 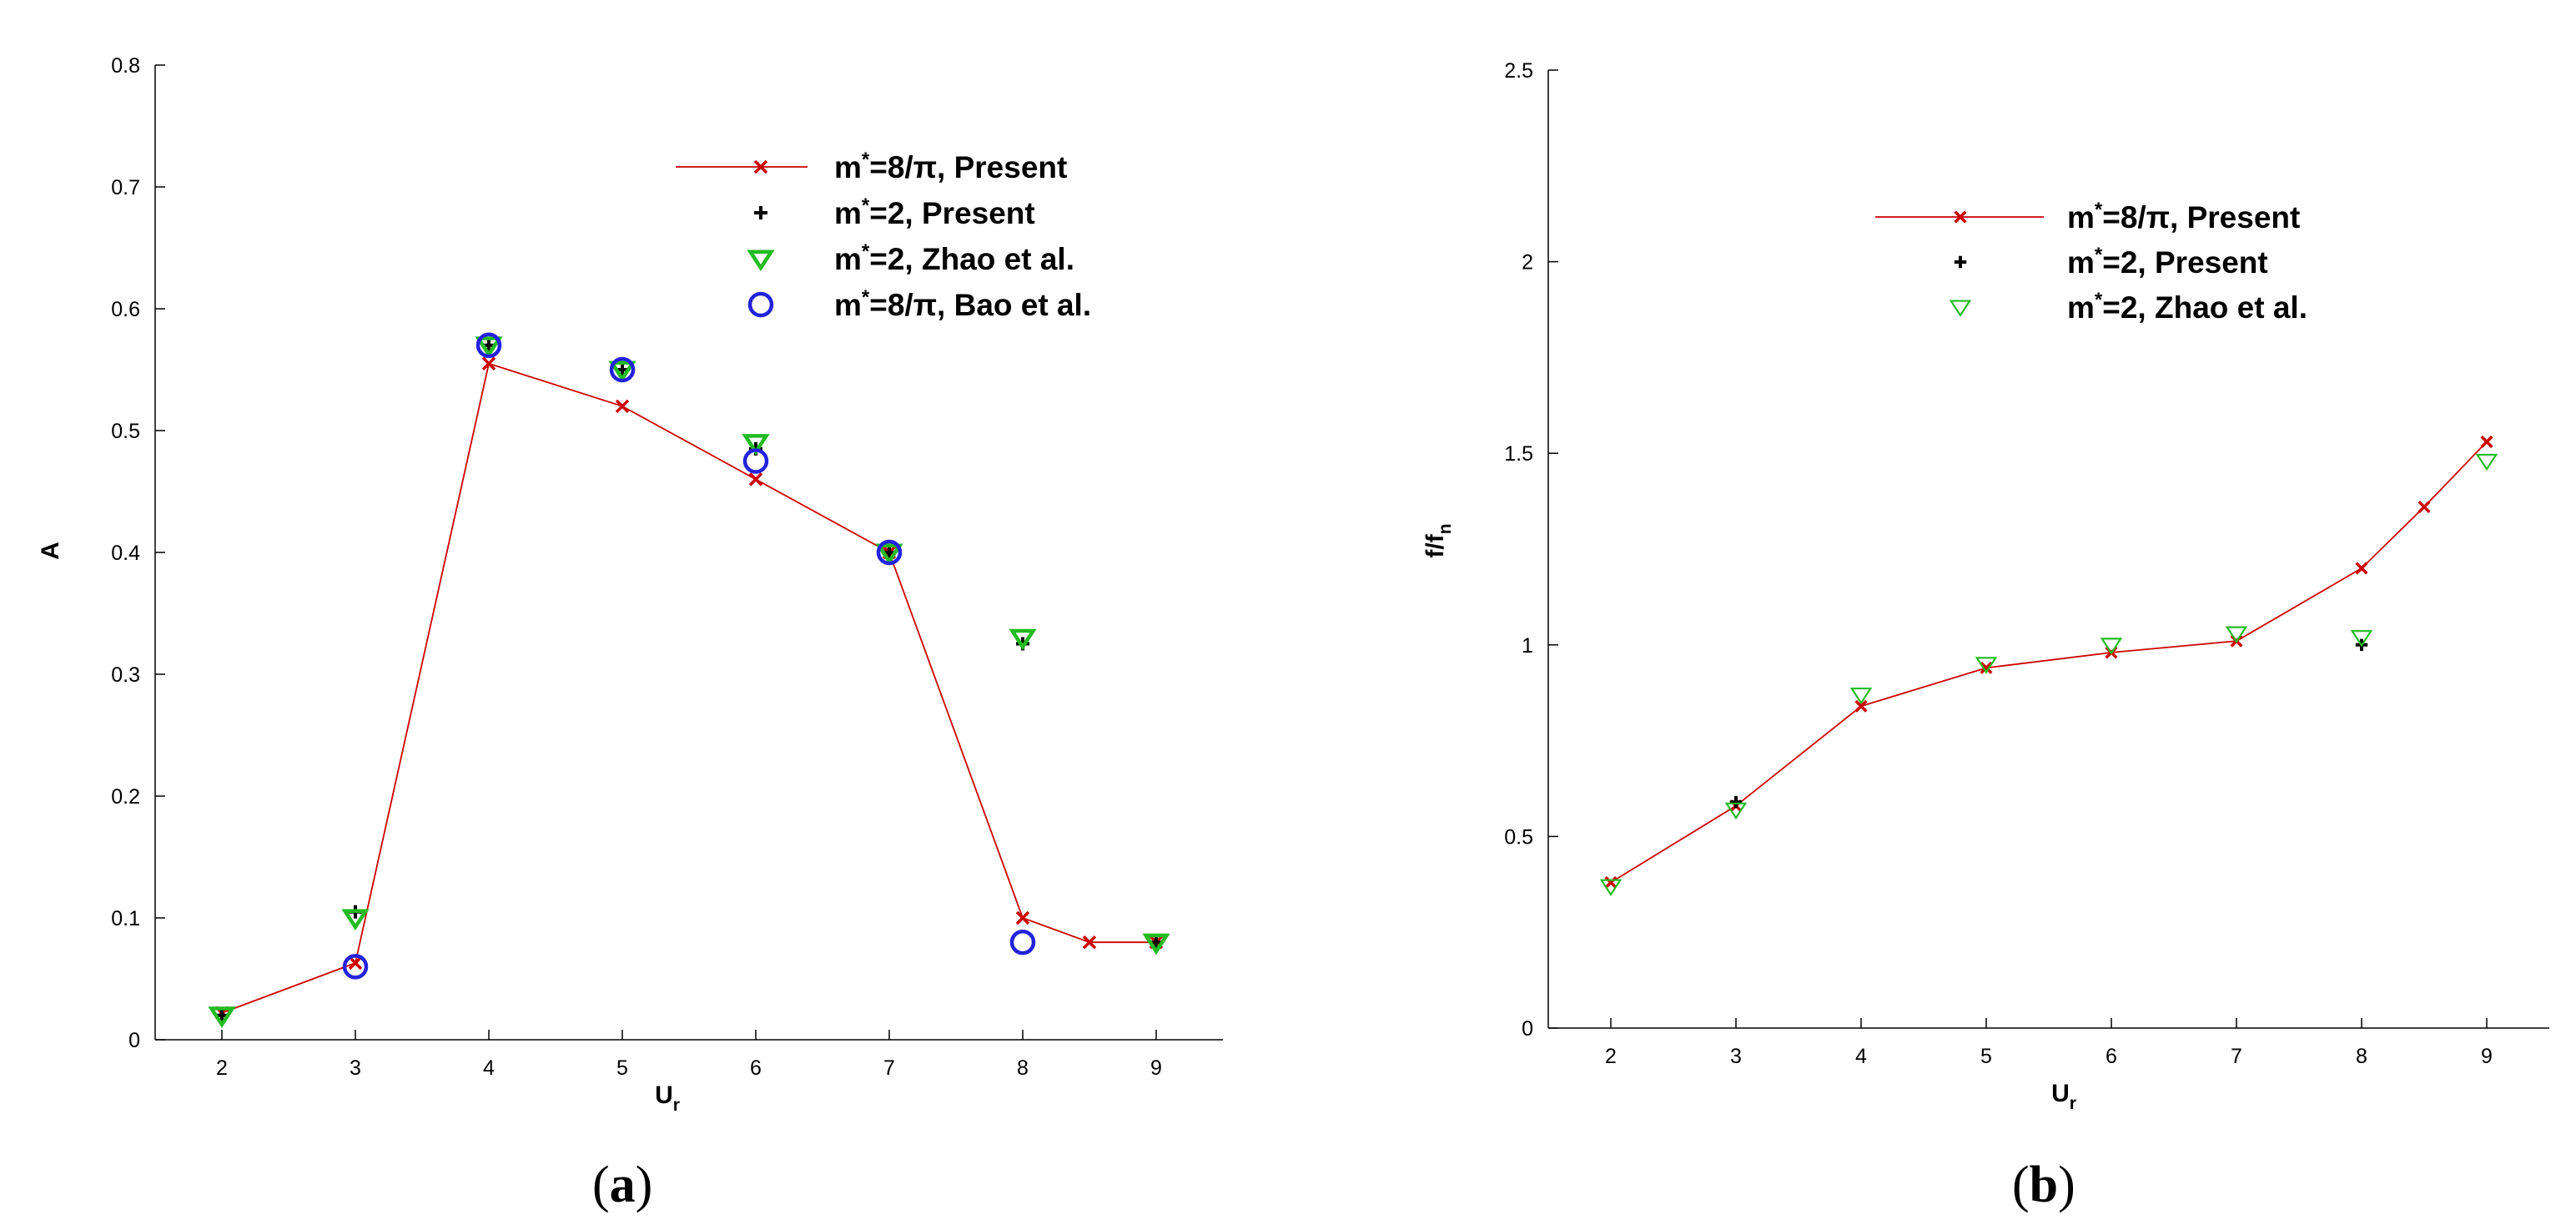 I want to click on series-line, so click(x=2049, y=662).